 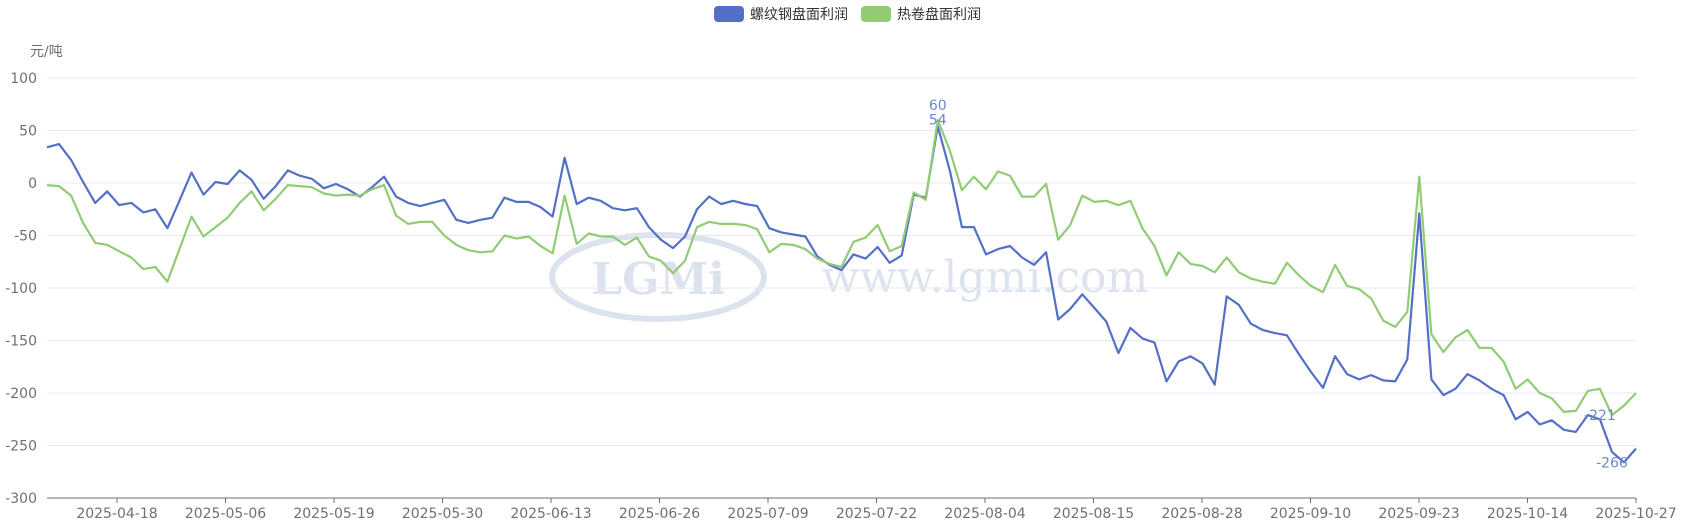 What do you see at coordinates (1527, 514) in the screenshot?
I see `x-tick-label: 2025-10-14` at bounding box center [1527, 514].